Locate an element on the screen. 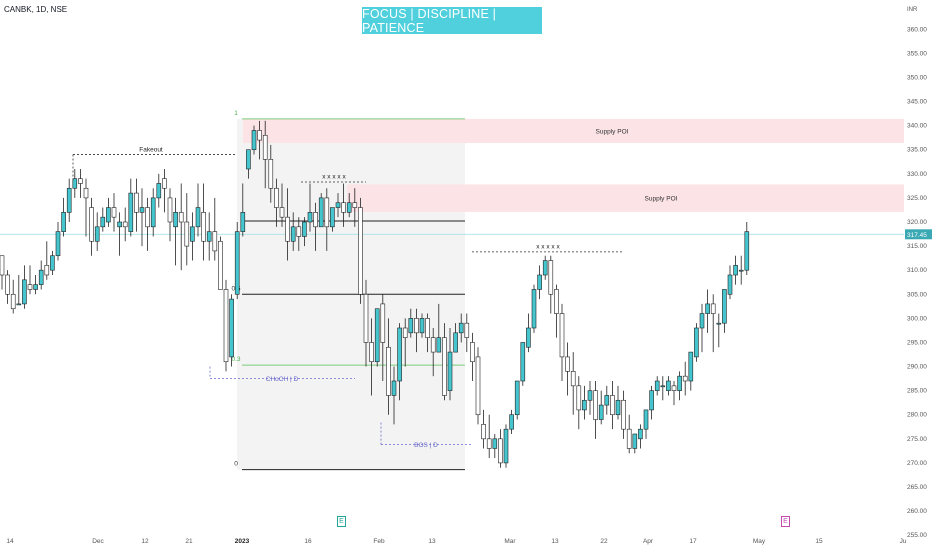  bos-label: BOS | D is located at coordinates (426, 445).